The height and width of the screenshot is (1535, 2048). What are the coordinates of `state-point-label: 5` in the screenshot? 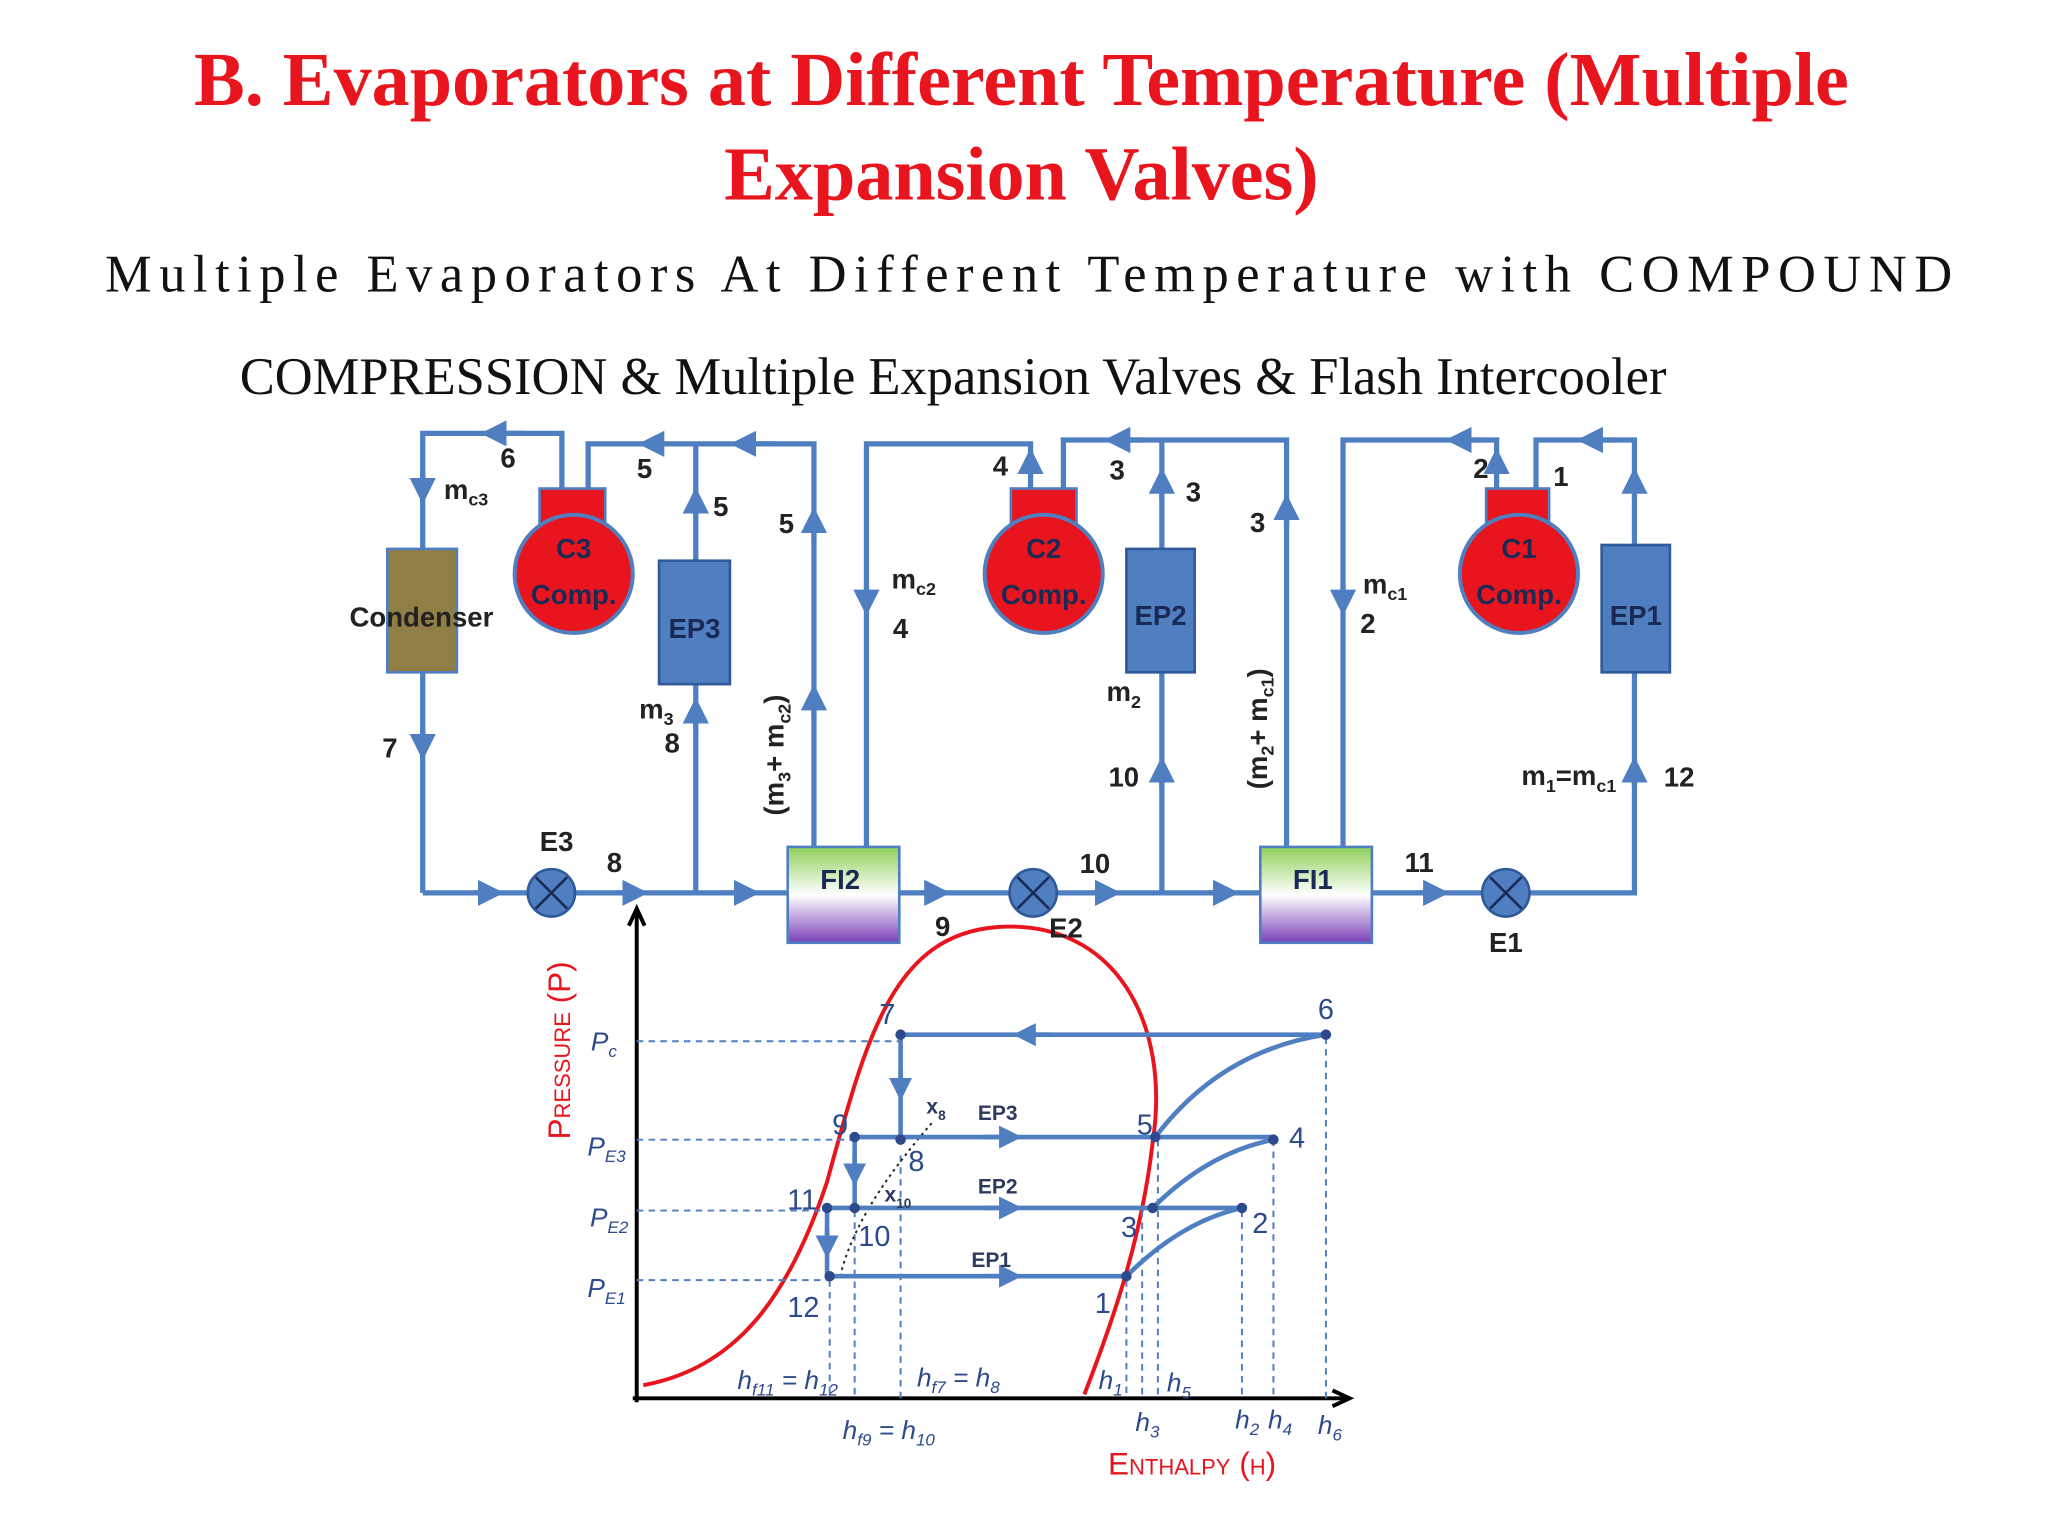 It's located at (1145, 1125).